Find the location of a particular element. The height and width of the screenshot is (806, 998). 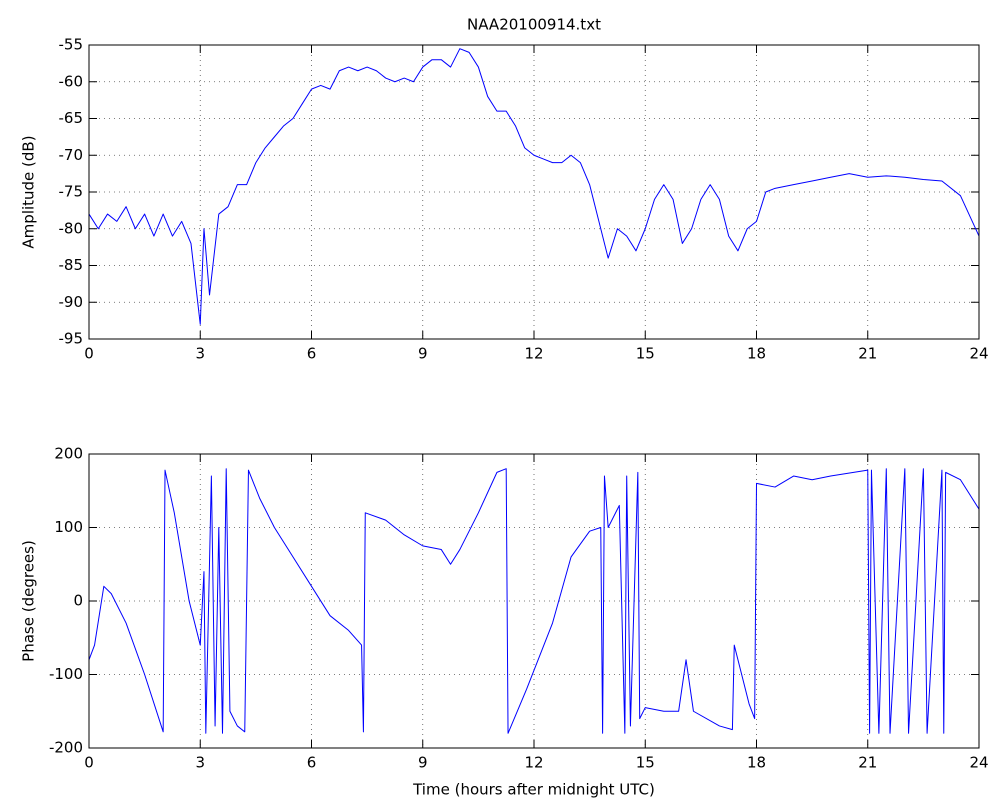

y-tick-label: -65 is located at coordinates (71, 118).